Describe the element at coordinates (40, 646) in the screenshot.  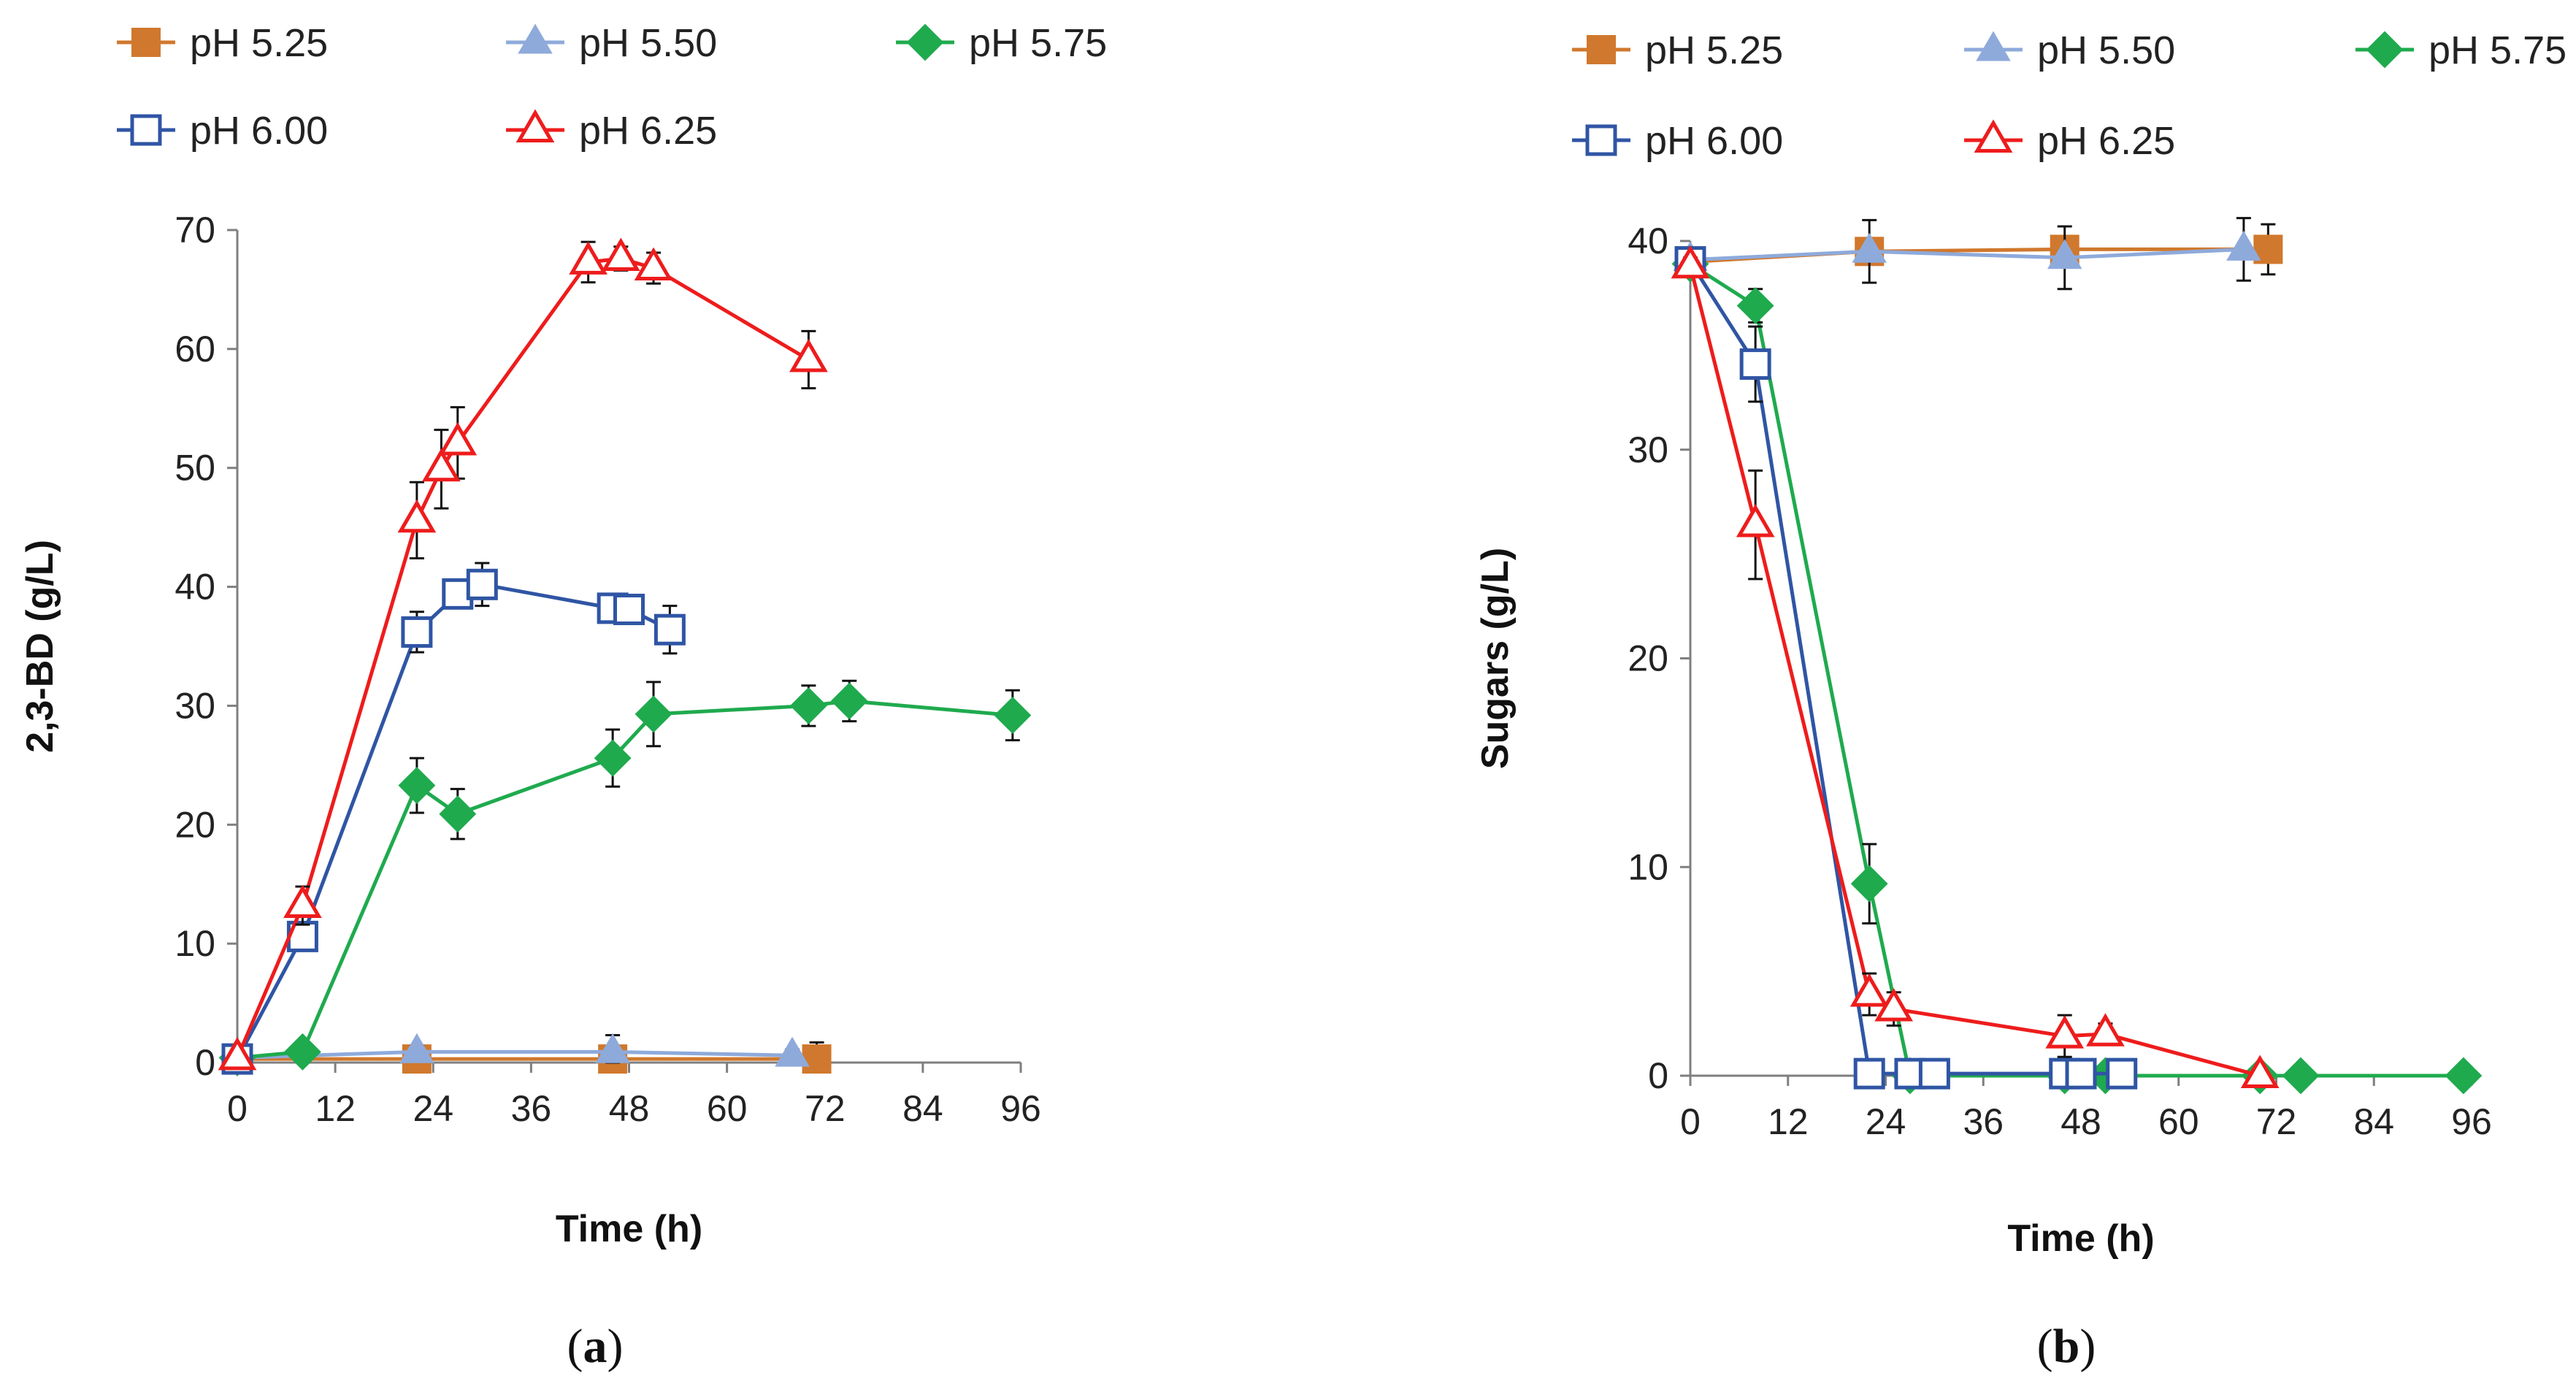
I see `y-axis-title: 2,3-BD (g/L)` at that location.